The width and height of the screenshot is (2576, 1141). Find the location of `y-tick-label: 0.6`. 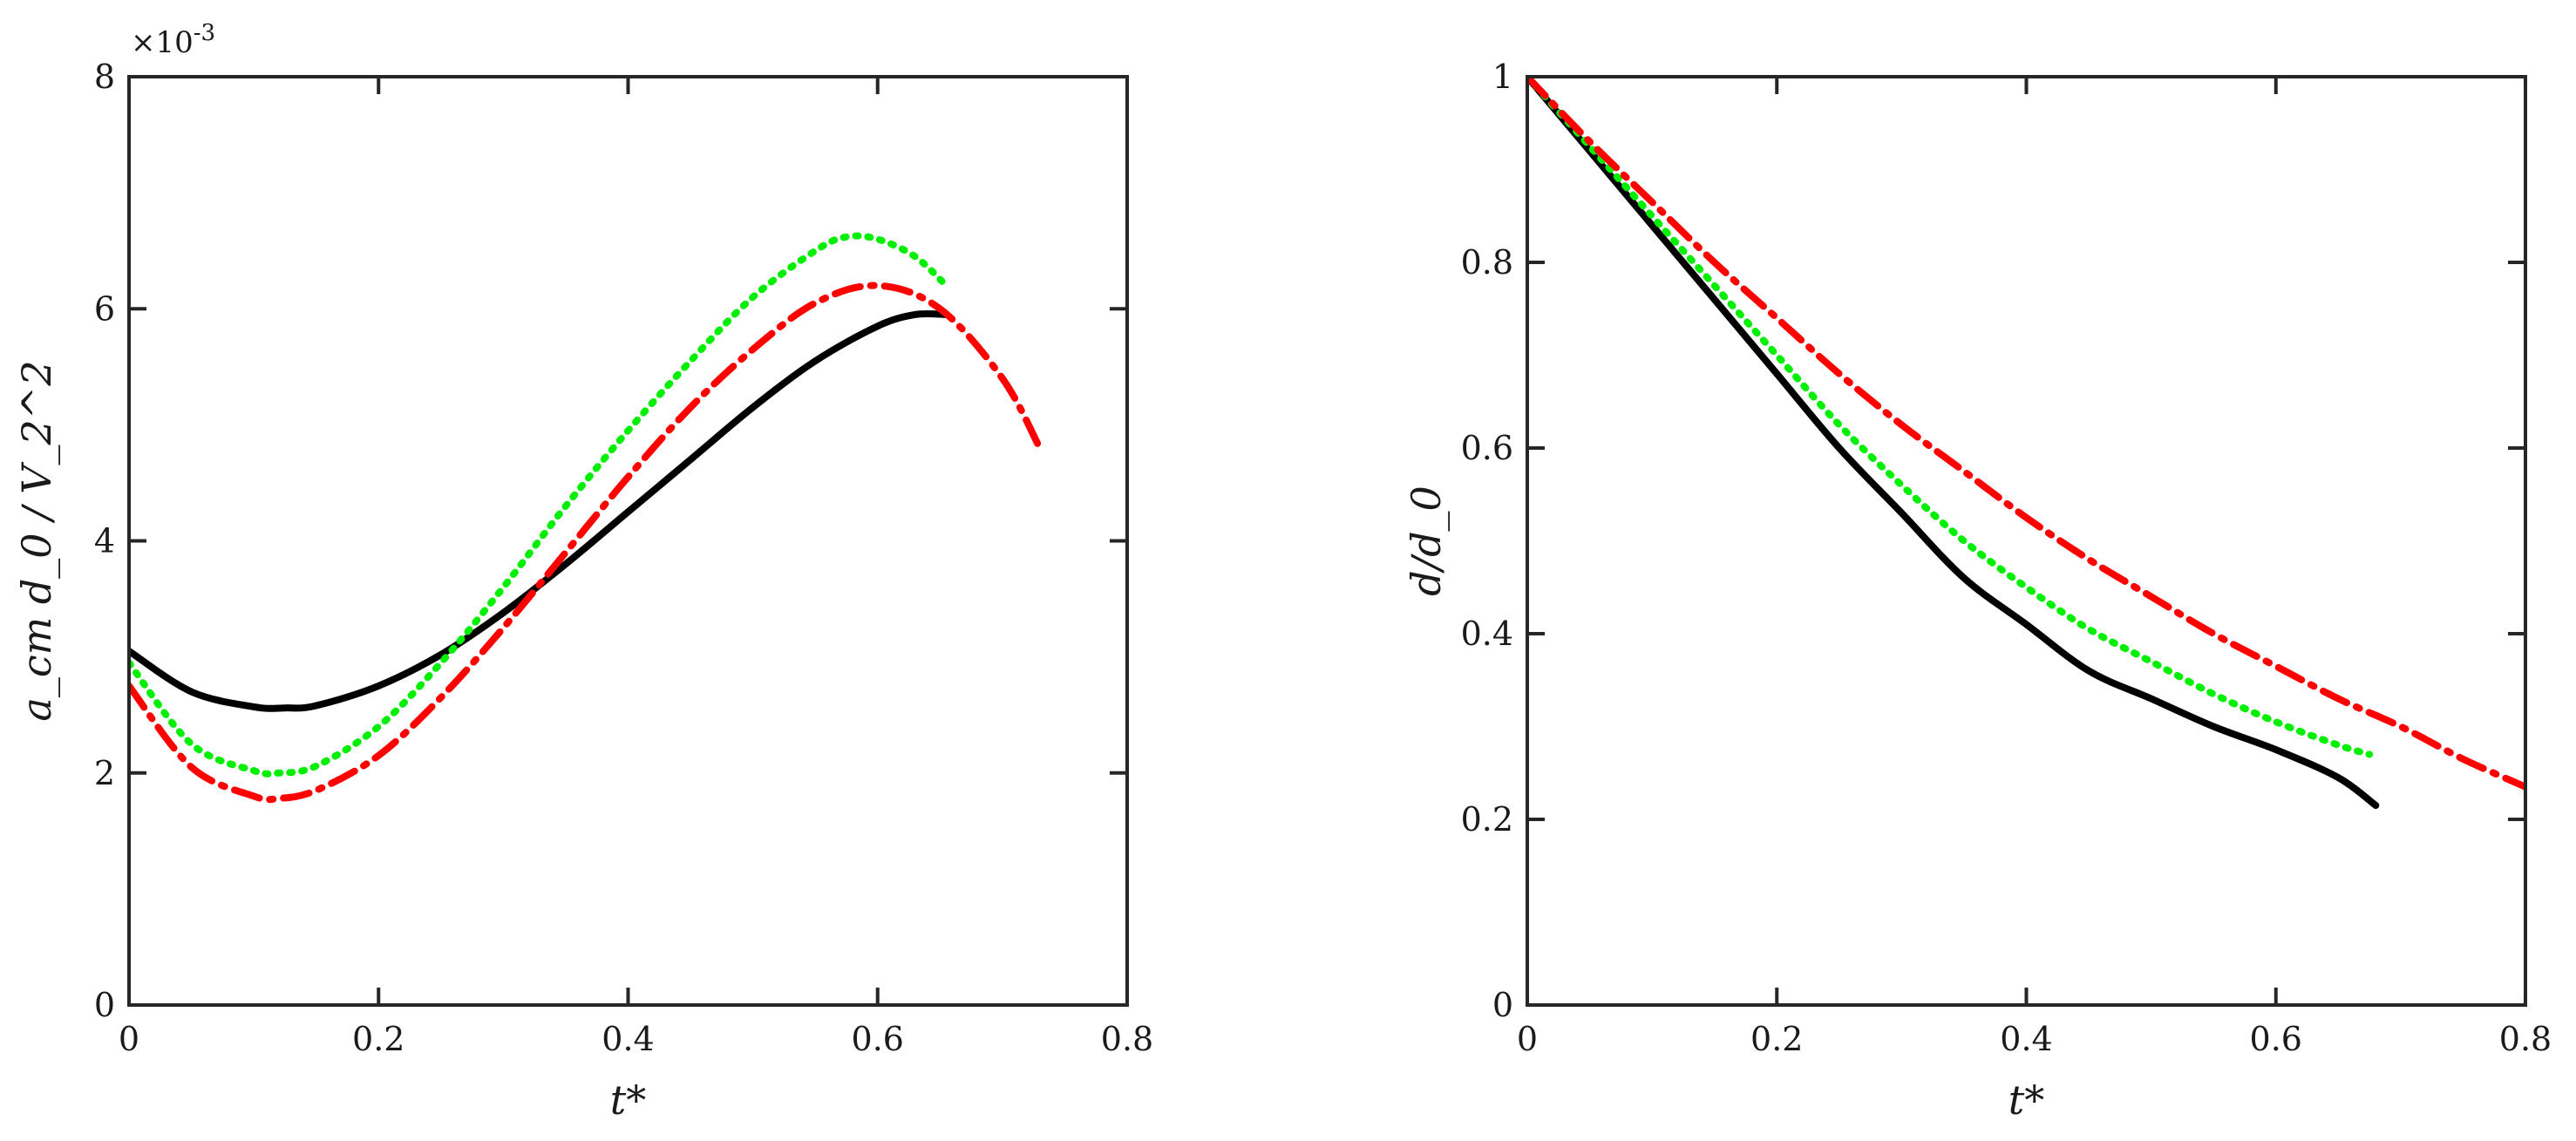

y-tick-label: 0.6 is located at coordinates (1487, 448).